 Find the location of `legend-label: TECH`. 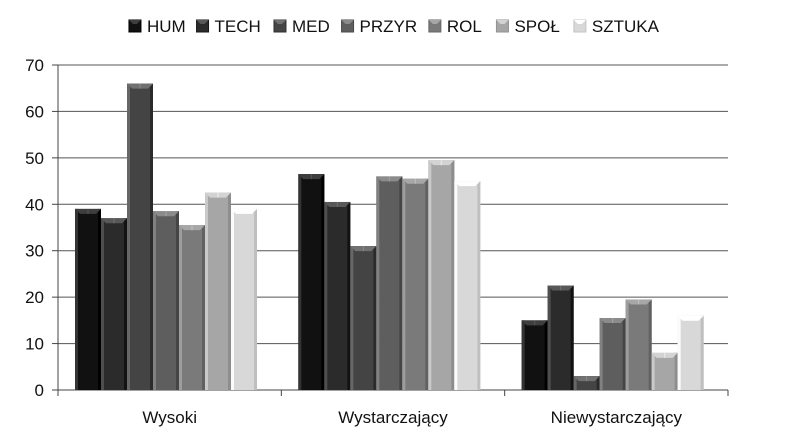

legend-label: TECH is located at coordinates (238, 26).